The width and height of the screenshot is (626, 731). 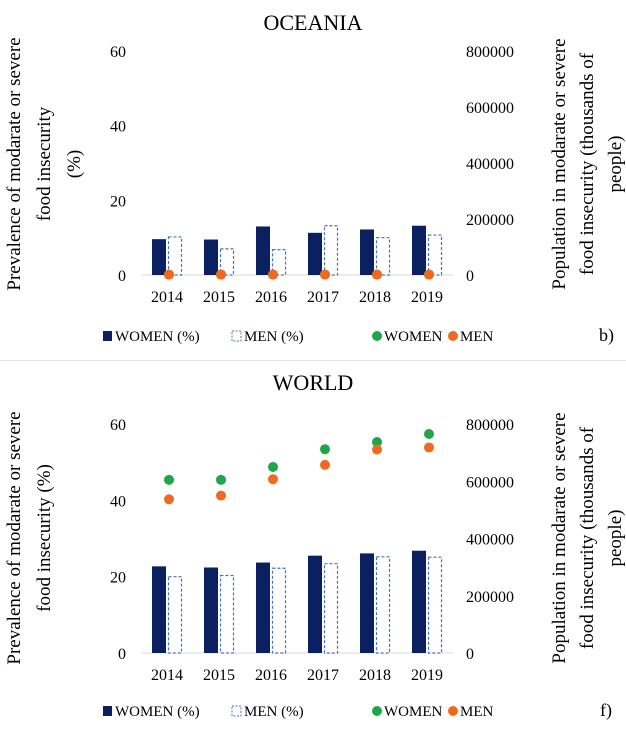 I want to click on legend-label: WOMEN, so click(x=413, y=712).